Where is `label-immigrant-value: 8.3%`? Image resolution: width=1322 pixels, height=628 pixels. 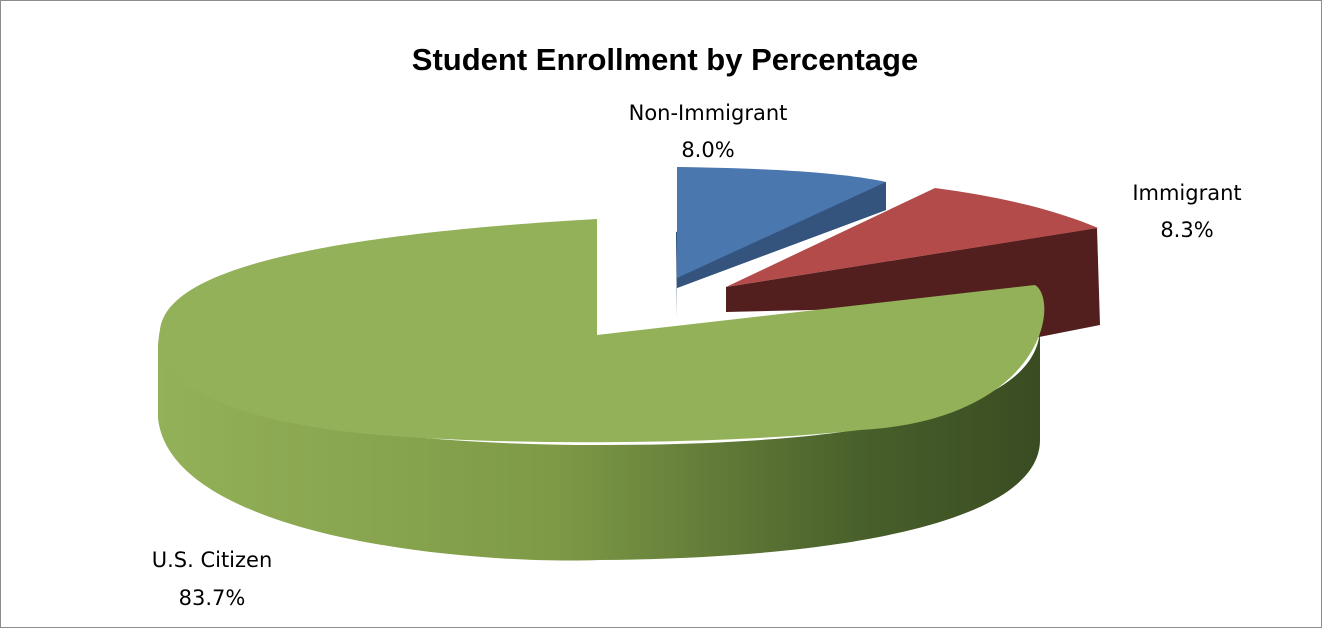 label-immigrant-value: 8.3% is located at coordinates (1186, 230).